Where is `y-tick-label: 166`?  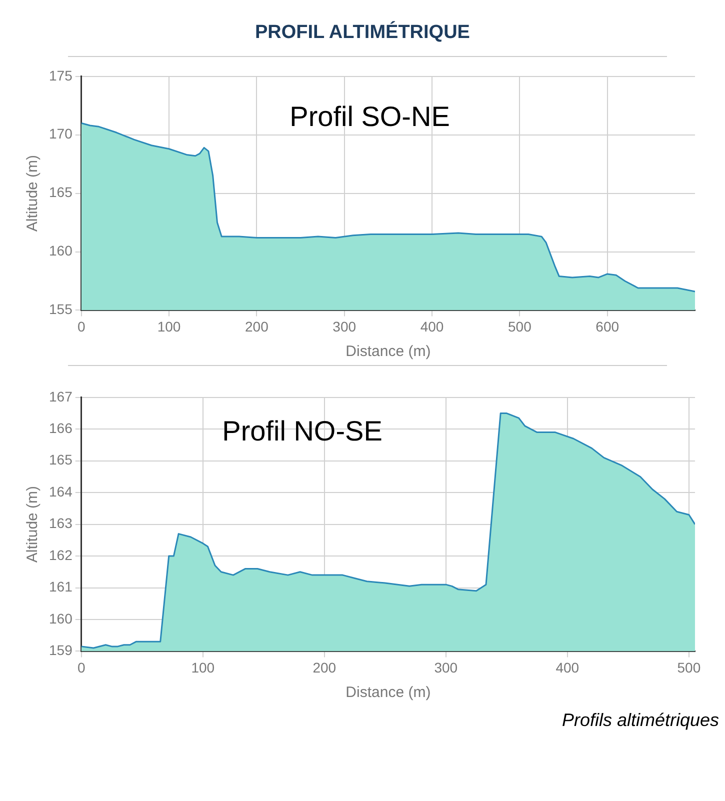 y-tick-label: 166 is located at coordinates (61, 428).